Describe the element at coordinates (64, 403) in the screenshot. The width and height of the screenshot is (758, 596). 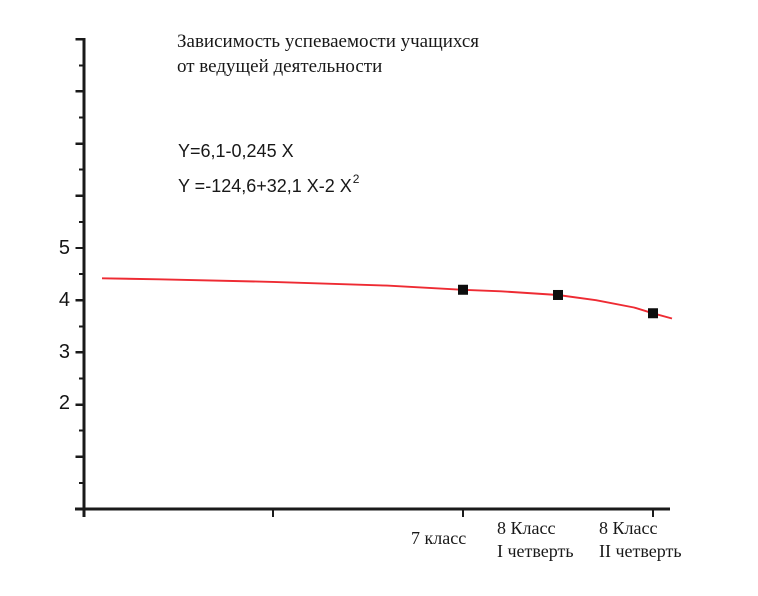
I see `y-axis-tick-label-2: 2` at that location.